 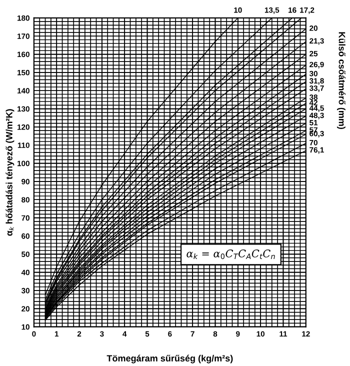 I want to click on y-axis-title: α$_{k}$ hőátadási tényező (W/m²K), so click(x=10, y=172).